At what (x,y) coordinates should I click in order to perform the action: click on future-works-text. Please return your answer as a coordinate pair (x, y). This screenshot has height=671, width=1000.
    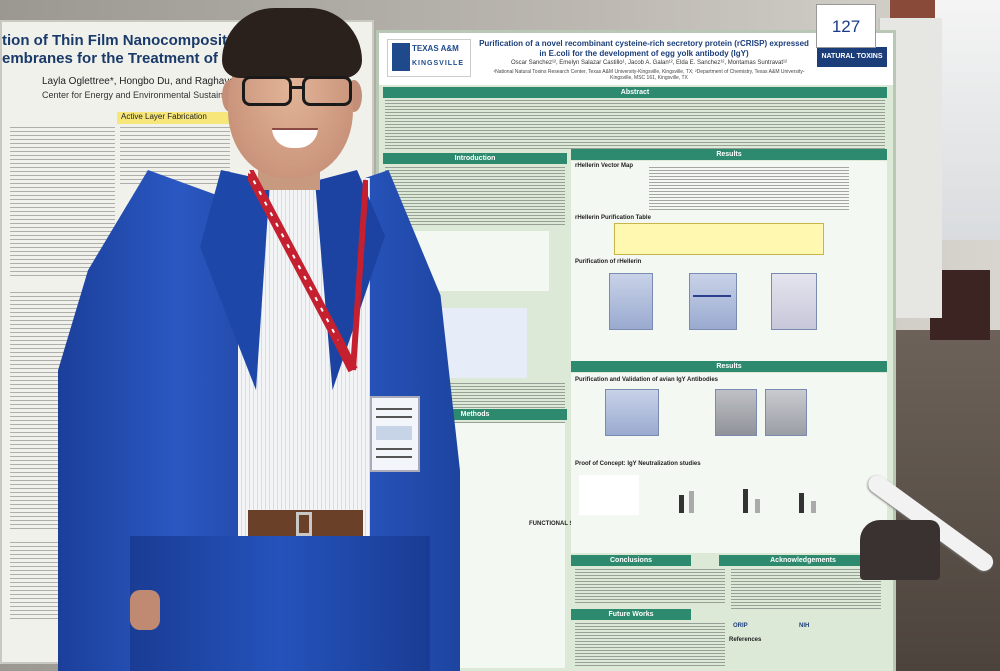
    Looking at the image, I should click on (650, 645).